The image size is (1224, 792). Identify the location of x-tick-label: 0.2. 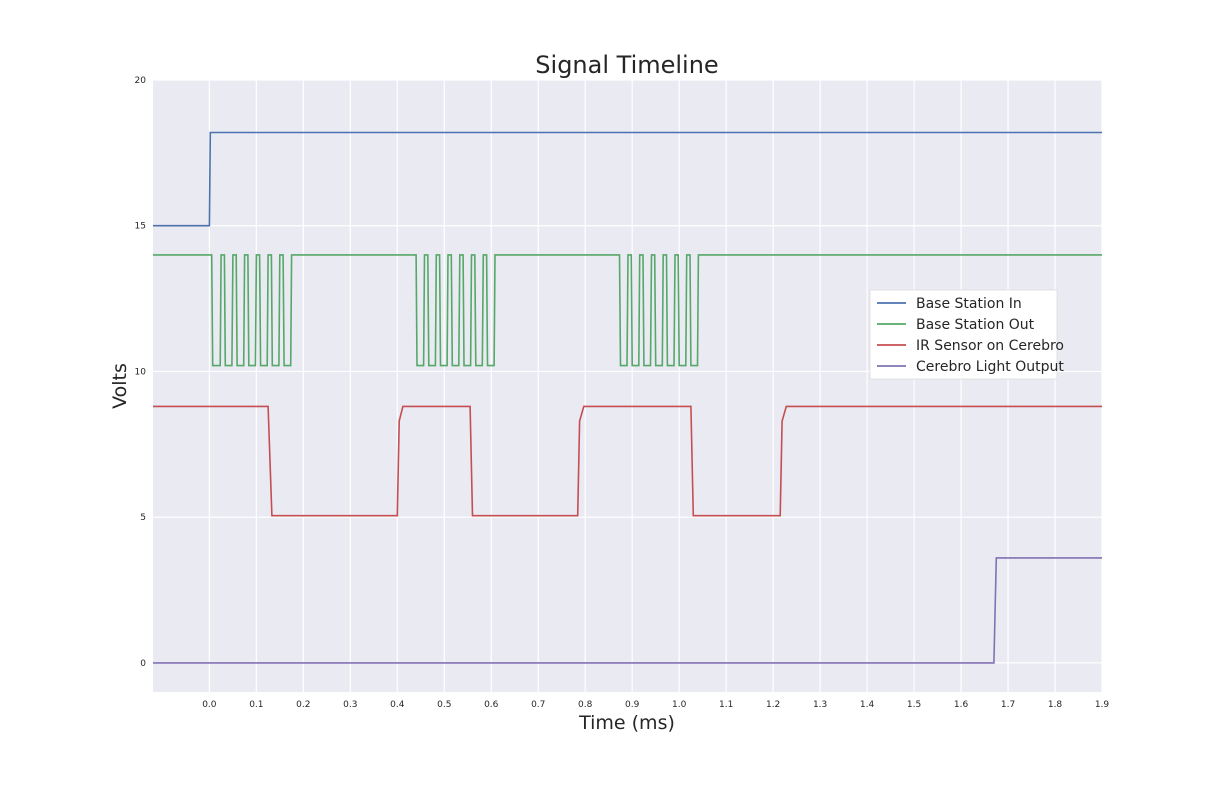
(303, 705).